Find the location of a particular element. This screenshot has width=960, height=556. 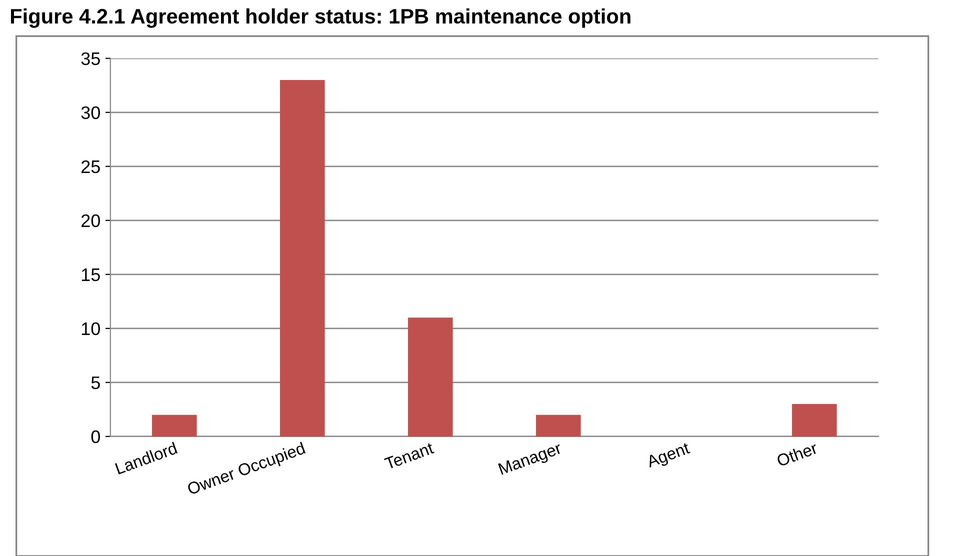

y-tick-label: 5 is located at coordinates (95, 383).